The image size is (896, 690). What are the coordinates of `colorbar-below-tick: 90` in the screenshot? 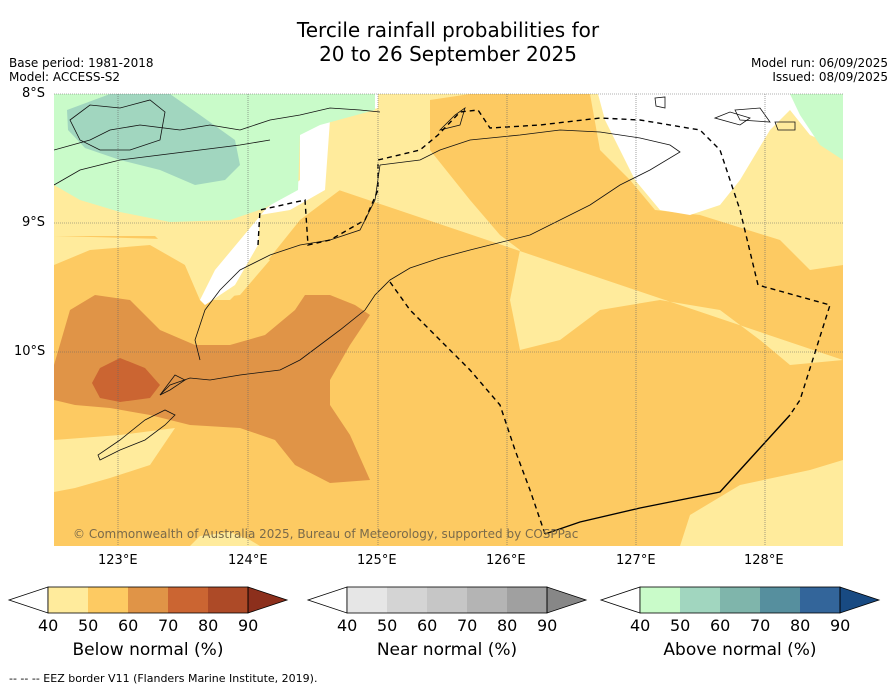 It's located at (248, 625).